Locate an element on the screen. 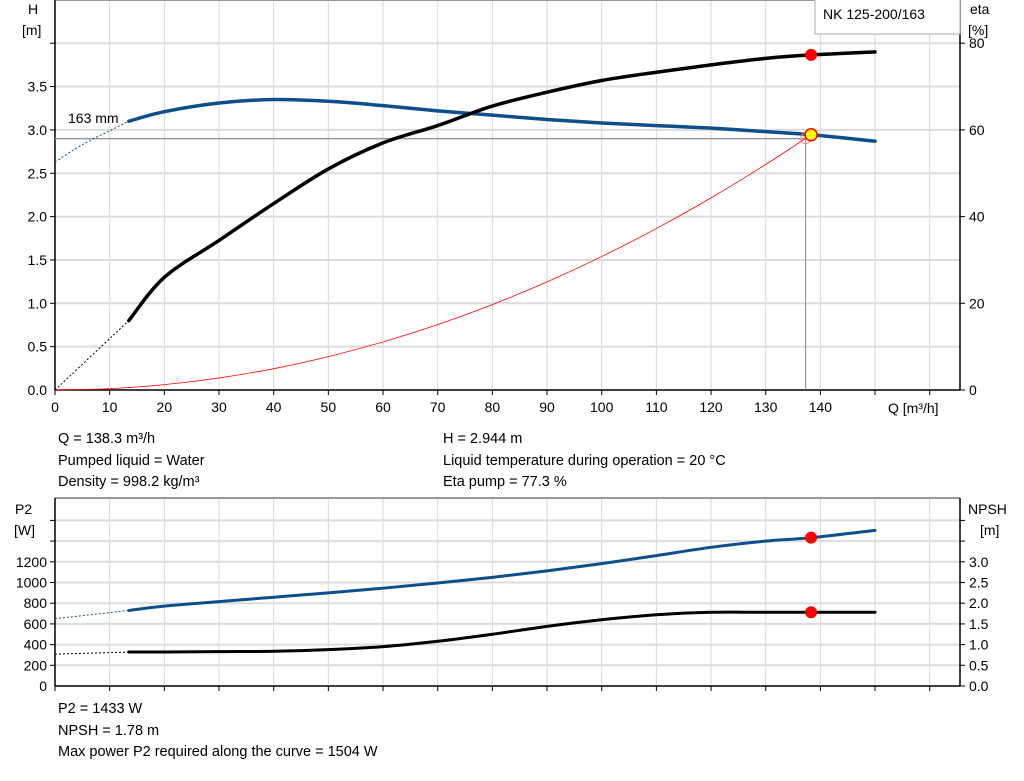 The image size is (1024, 781). p2-curve-extrapolated-line is located at coordinates (91, 614).